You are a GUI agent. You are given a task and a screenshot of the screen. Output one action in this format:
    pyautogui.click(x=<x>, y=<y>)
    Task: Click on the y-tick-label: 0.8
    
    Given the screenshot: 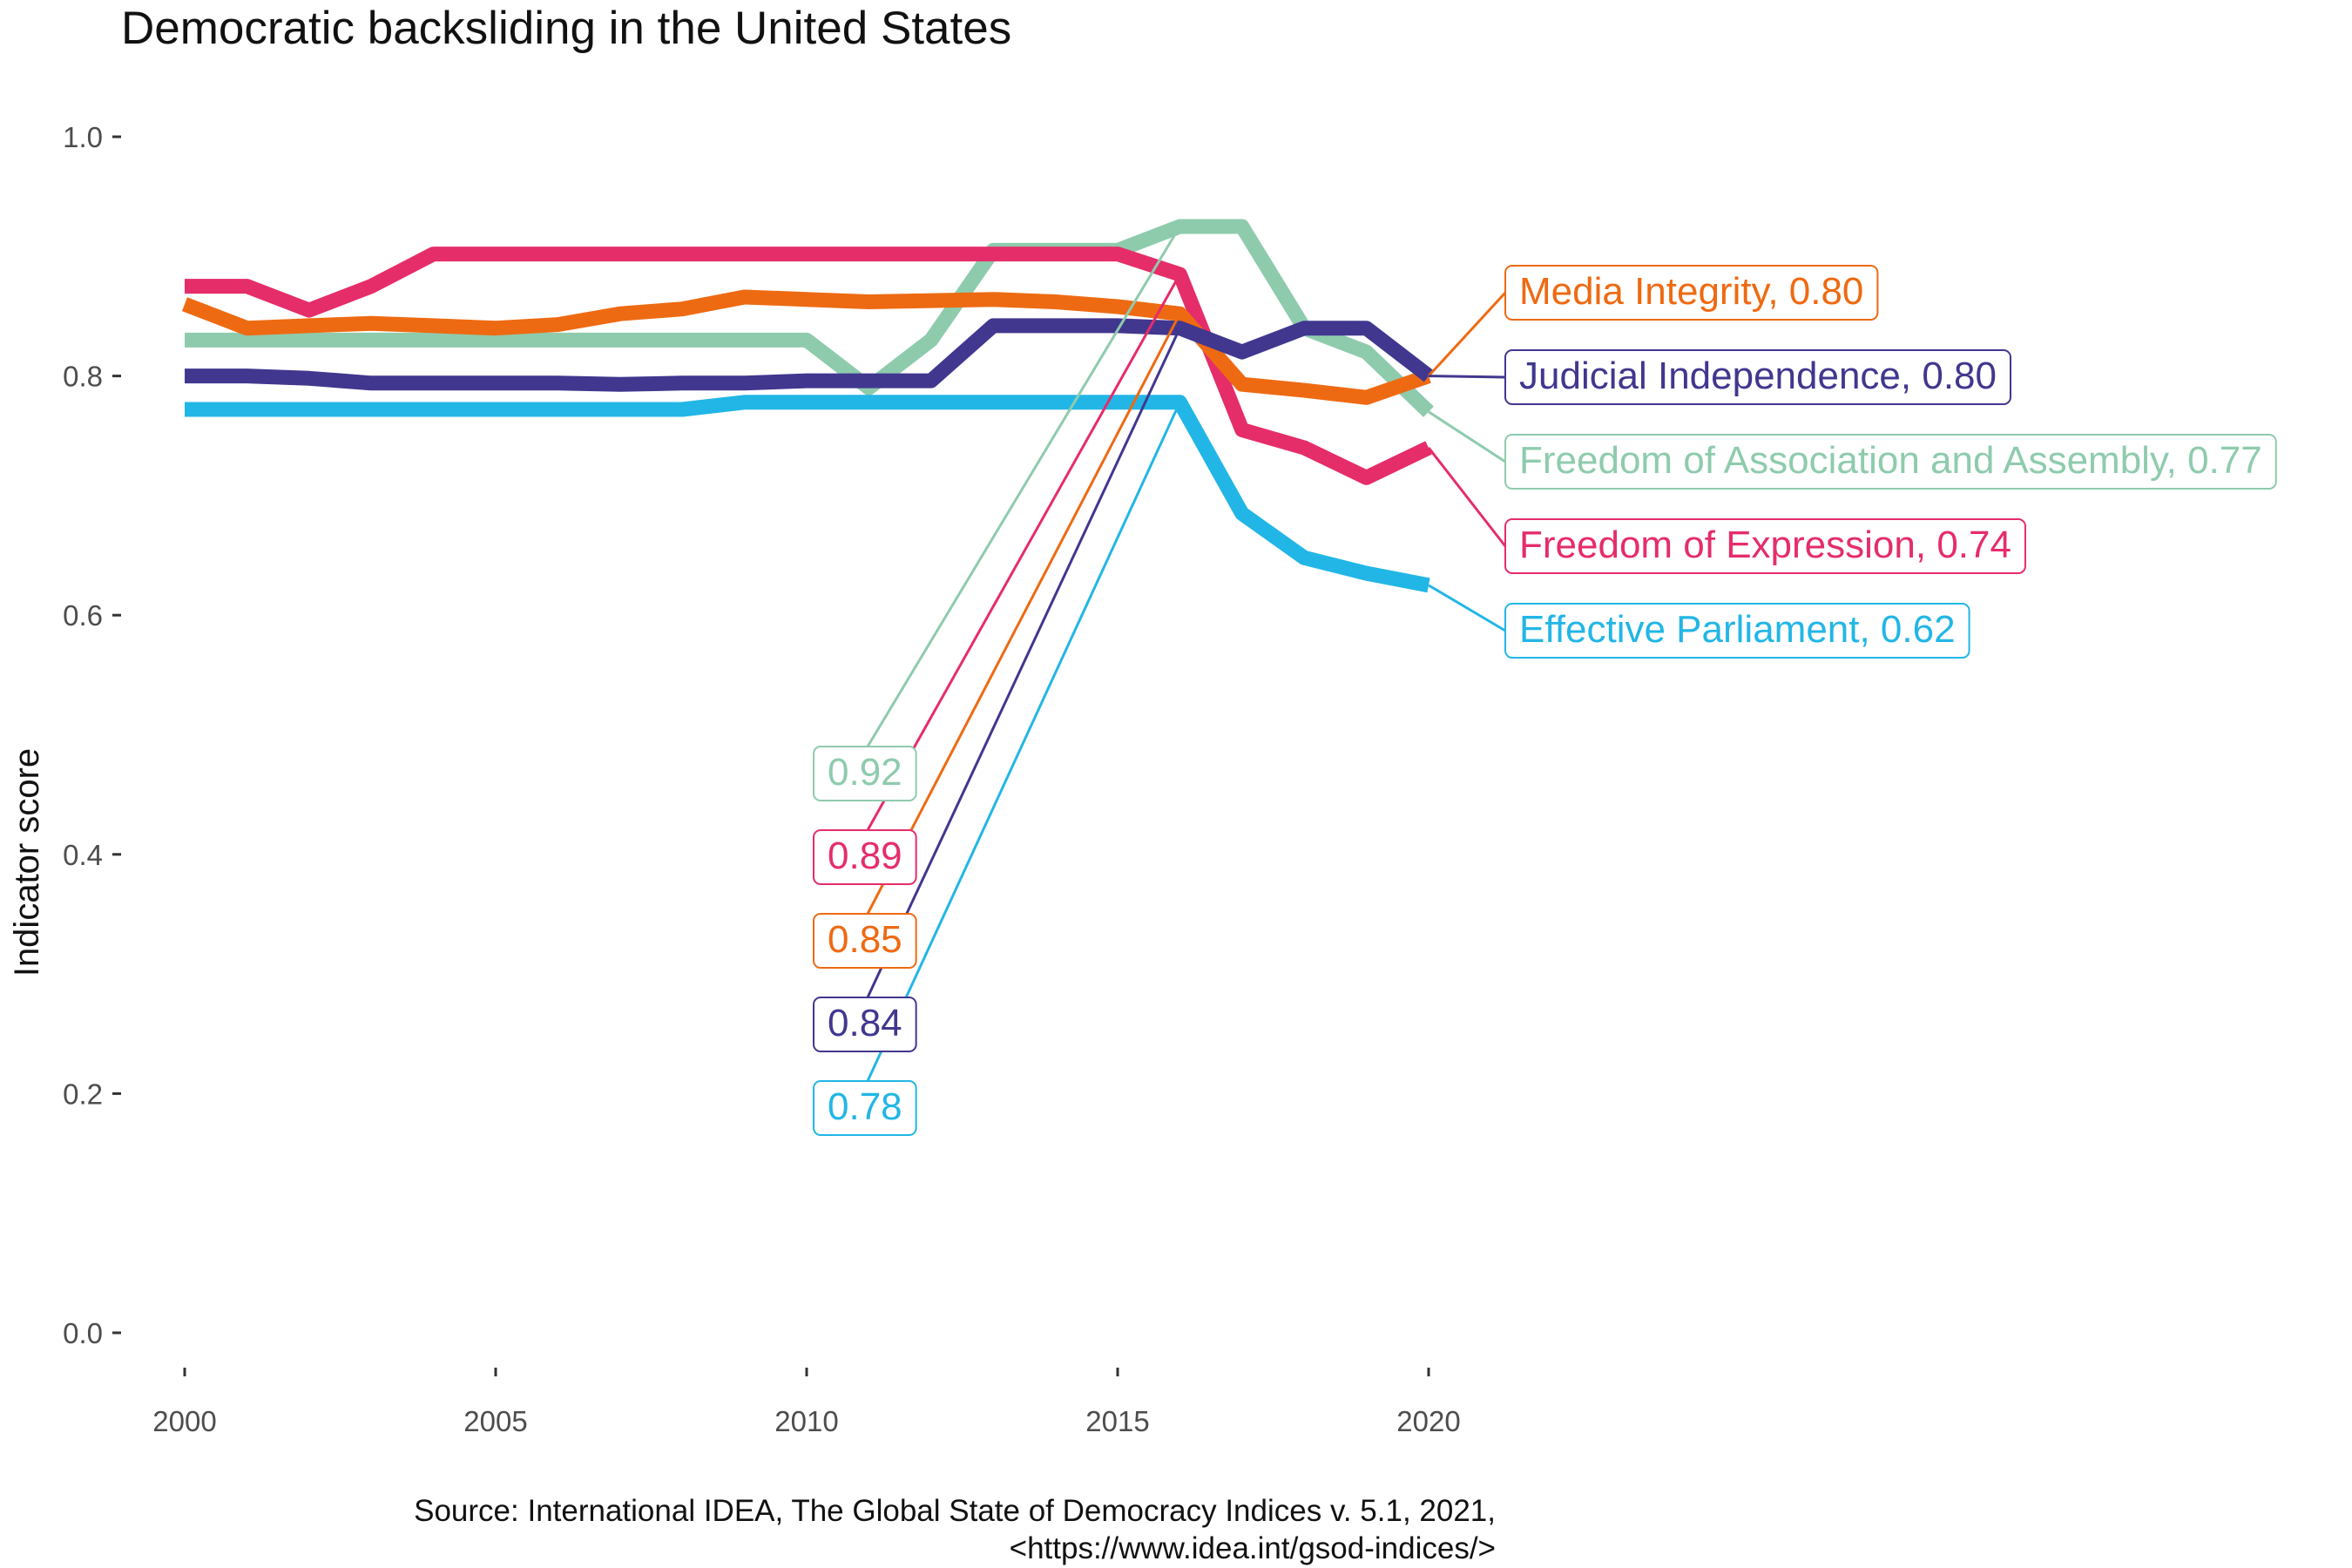 What is the action you would take?
    pyautogui.click(x=83, y=377)
    